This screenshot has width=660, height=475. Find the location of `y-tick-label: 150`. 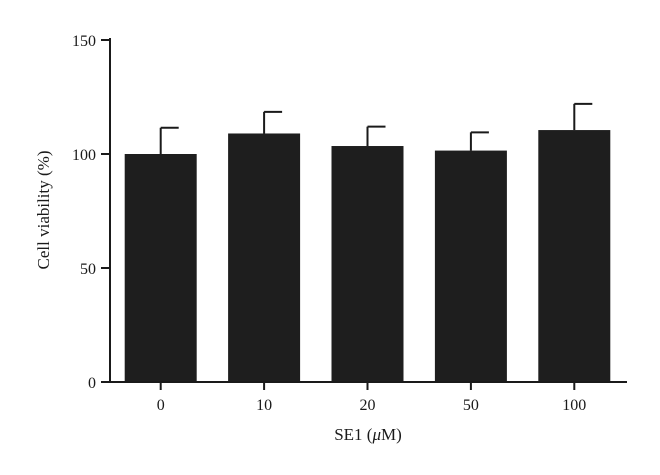

y-tick-label: 150 is located at coordinates (84, 41).